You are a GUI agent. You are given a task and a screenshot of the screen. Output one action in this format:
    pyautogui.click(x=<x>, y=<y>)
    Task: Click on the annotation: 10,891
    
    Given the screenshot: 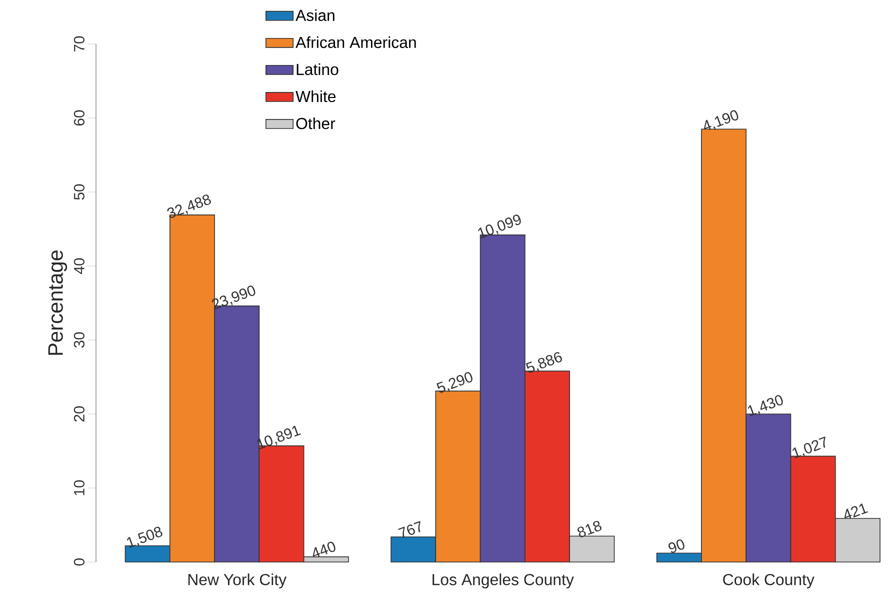 What is the action you would take?
    pyautogui.click(x=279, y=438)
    